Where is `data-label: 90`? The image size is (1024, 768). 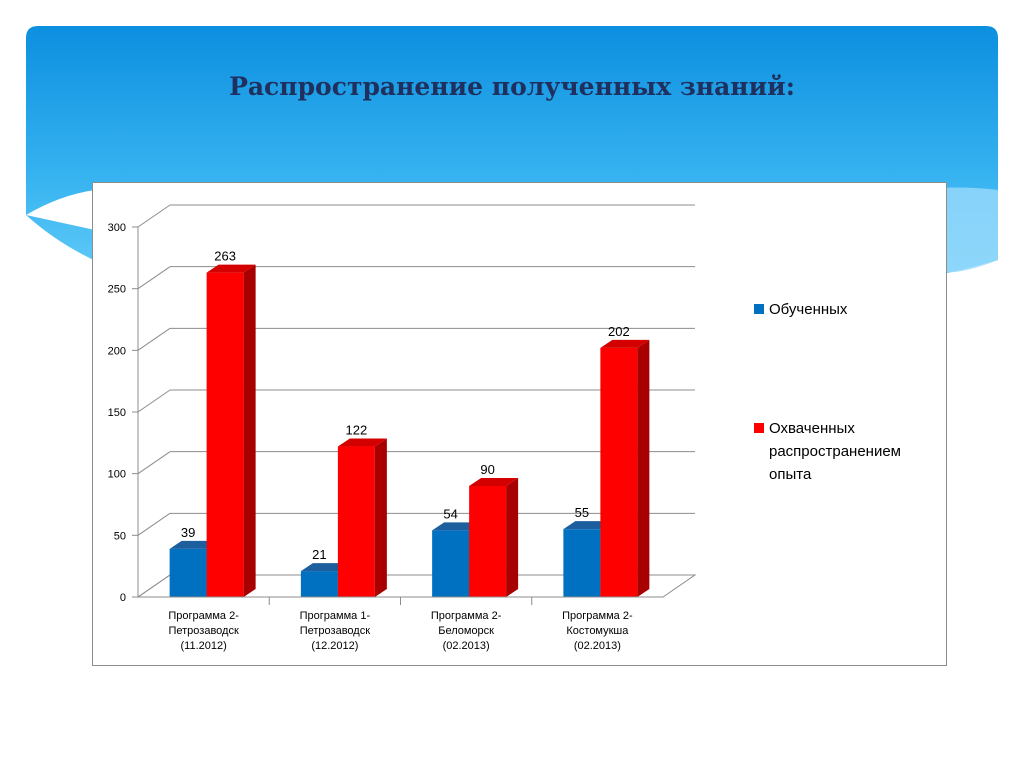 data-label: 90 is located at coordinates (487, 469).